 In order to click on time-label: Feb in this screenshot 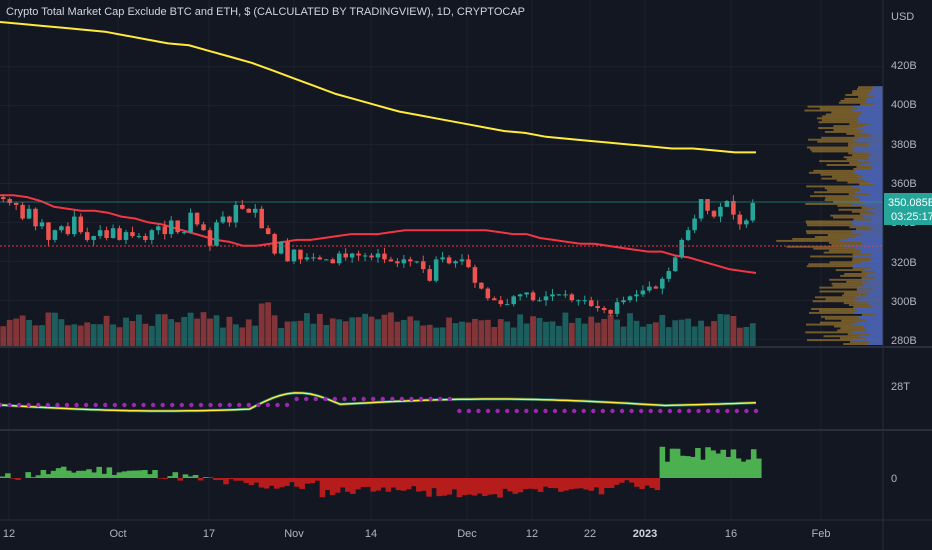, I will do `click(821, 534)`.